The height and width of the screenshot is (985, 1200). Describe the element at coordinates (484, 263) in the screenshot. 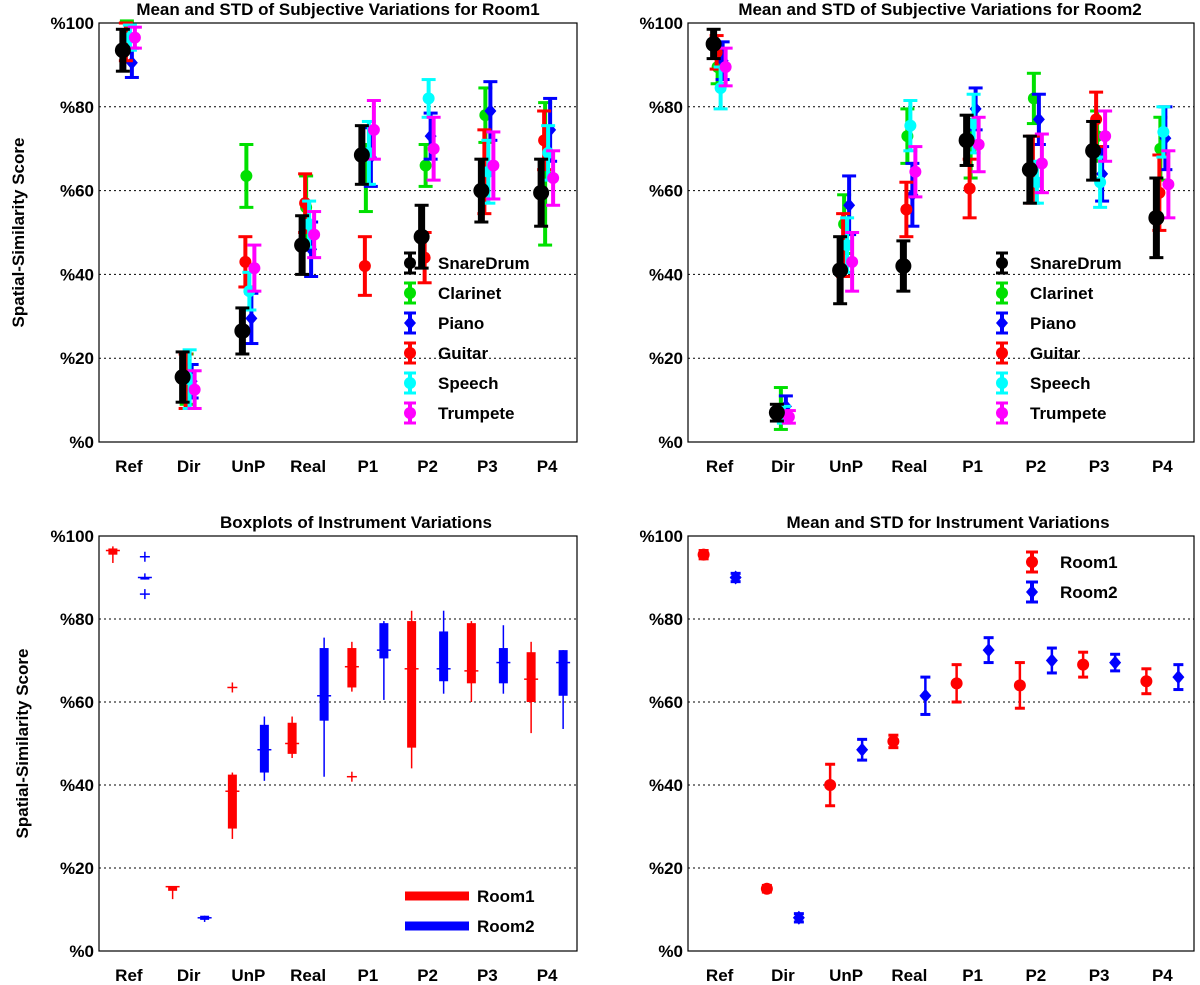

I see `legend-label-snaredrum: SnareDrum` at that location.